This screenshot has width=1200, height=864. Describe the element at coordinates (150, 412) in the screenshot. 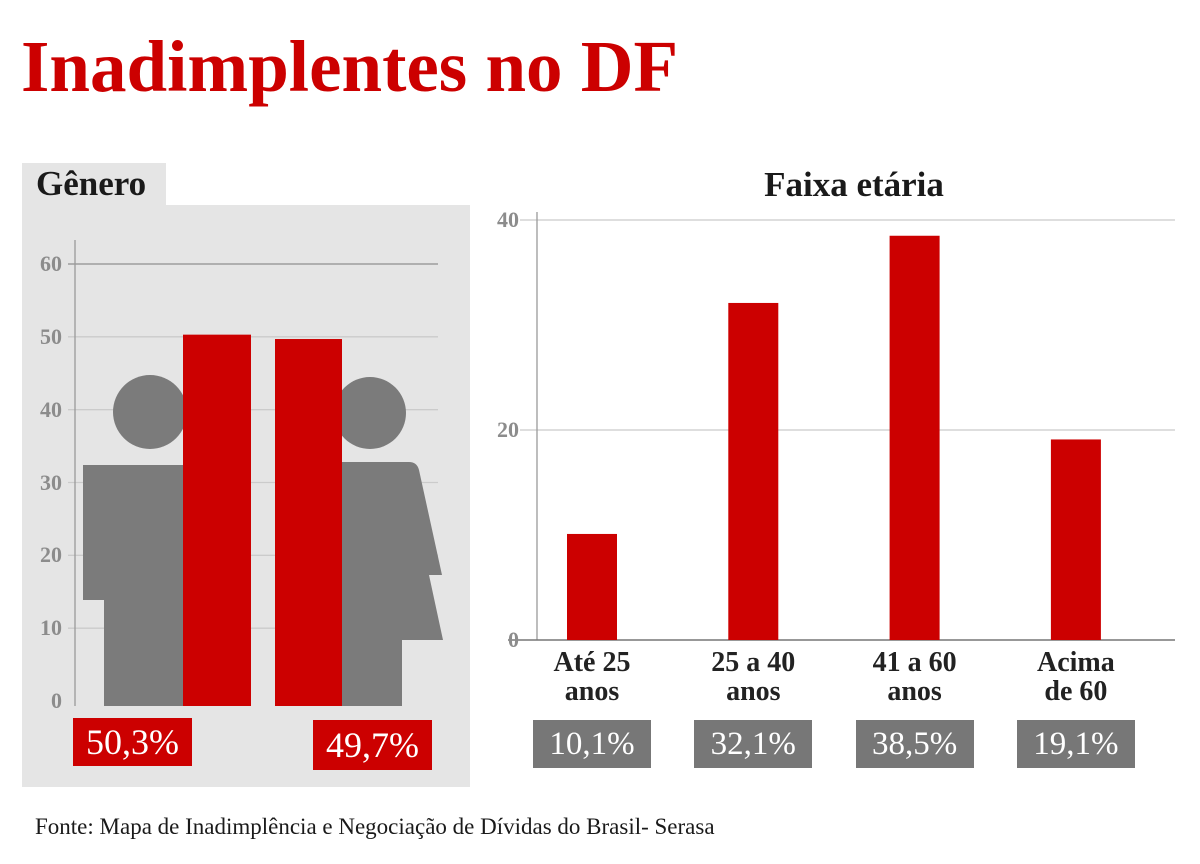

I see `male-figure-head` at that location.